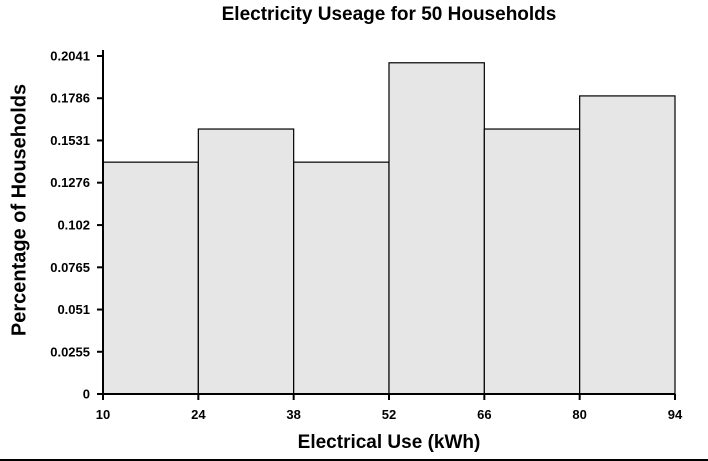  What do you see at coordinates (73, 309) in the screenshot?
I see `y-tick-label: 0.051` at bounding box center [73, 309].